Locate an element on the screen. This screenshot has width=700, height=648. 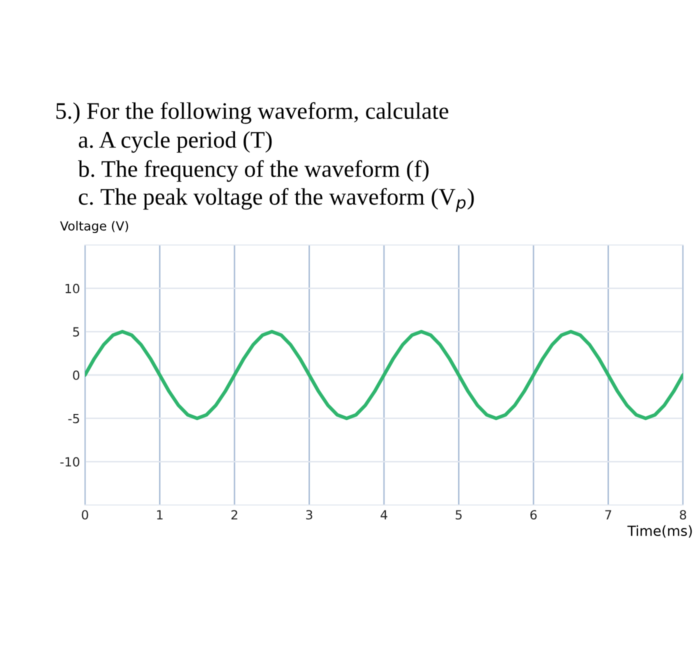
text: a. A cycle period (T) is located at coordinates (175, 142).